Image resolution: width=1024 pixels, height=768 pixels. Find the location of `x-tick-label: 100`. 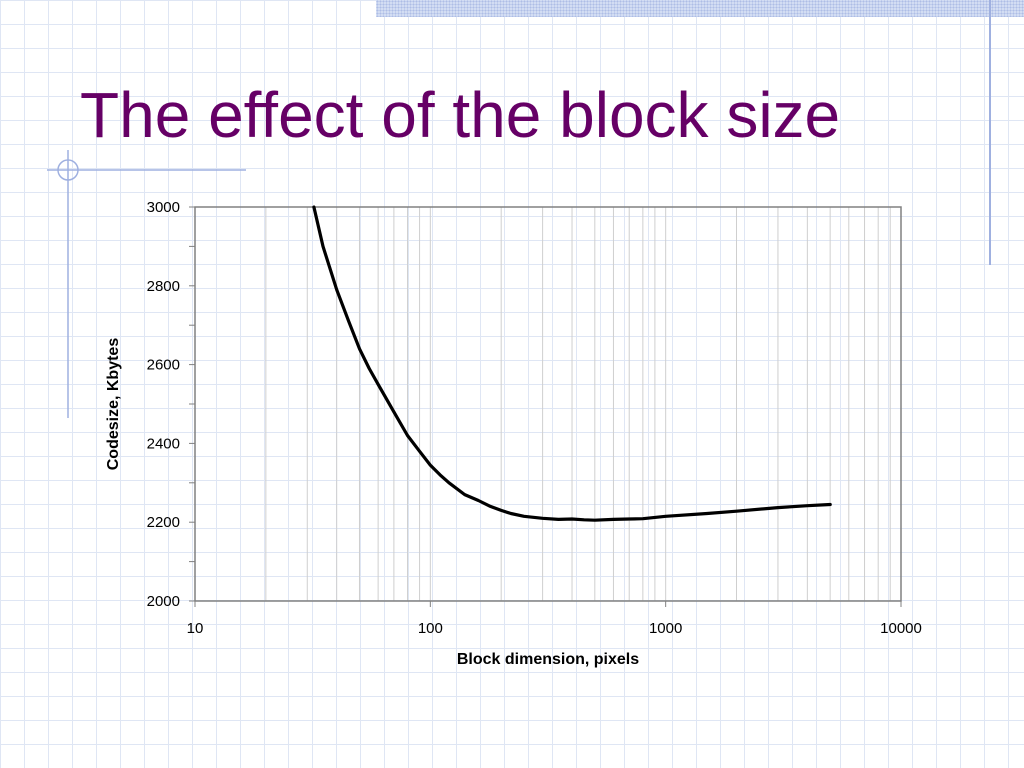

x-tick-label: 100 is located at coordinates (430, 628).